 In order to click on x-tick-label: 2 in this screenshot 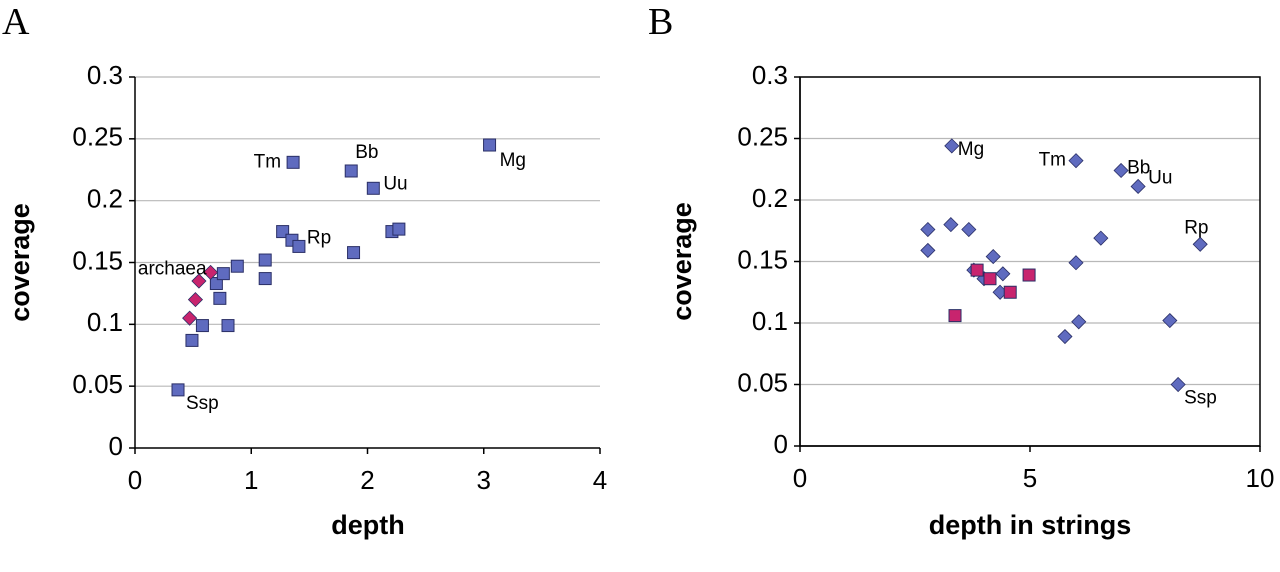, I will do `click(367, 480)`.